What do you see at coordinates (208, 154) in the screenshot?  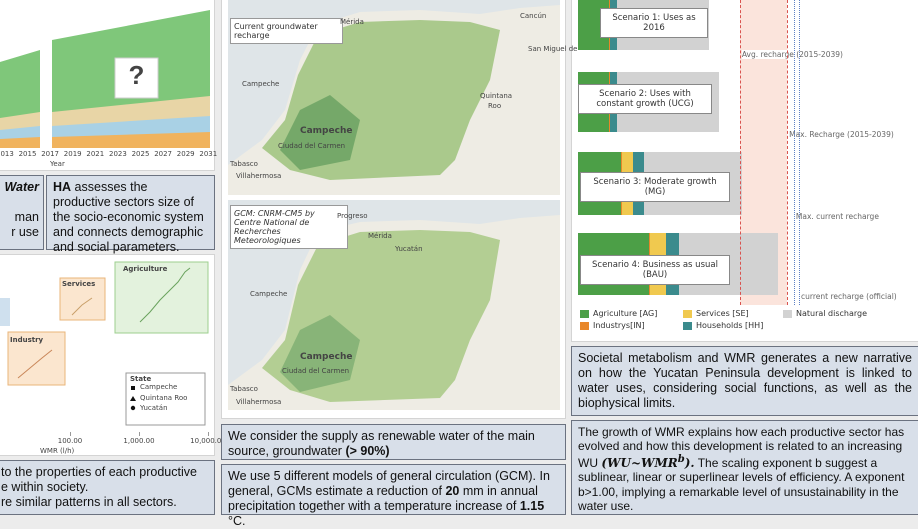 I see `x-tick-label: 2031` at bounding box center [208, 154].